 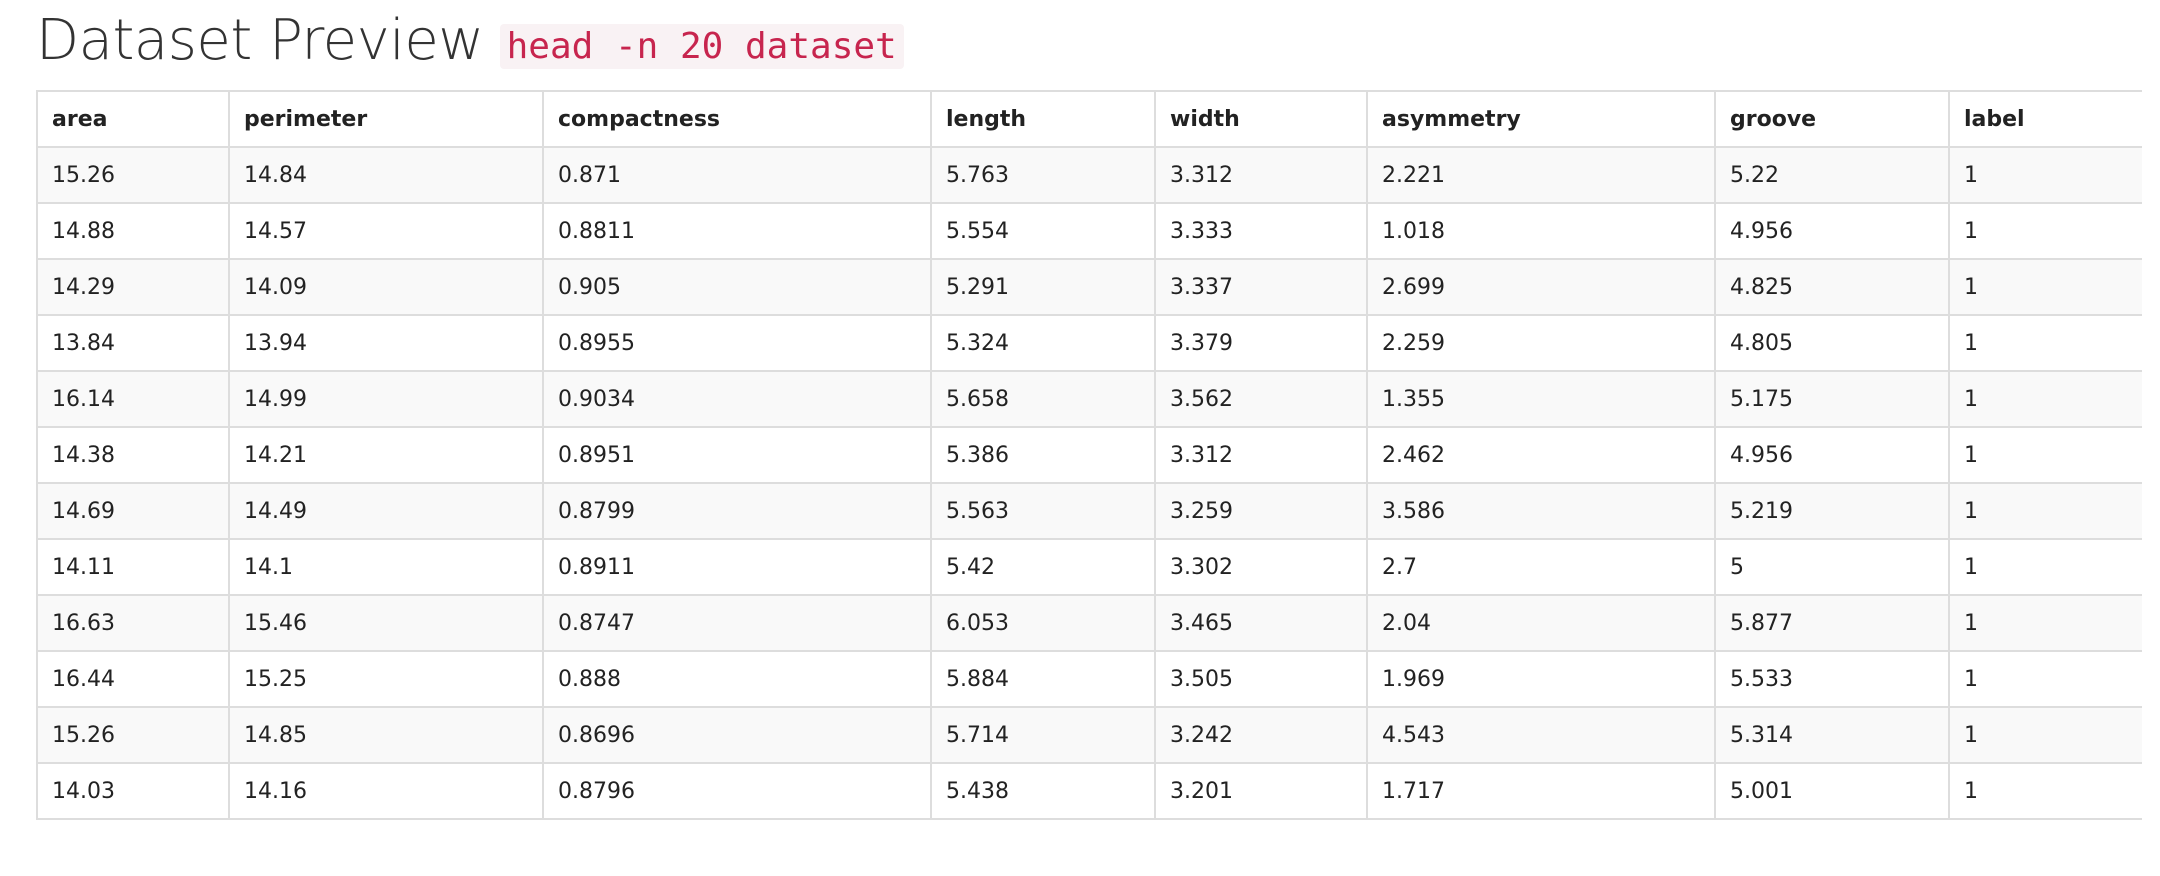 I want to click on table-cell-area: 14.69, so click(x=133, y=511).